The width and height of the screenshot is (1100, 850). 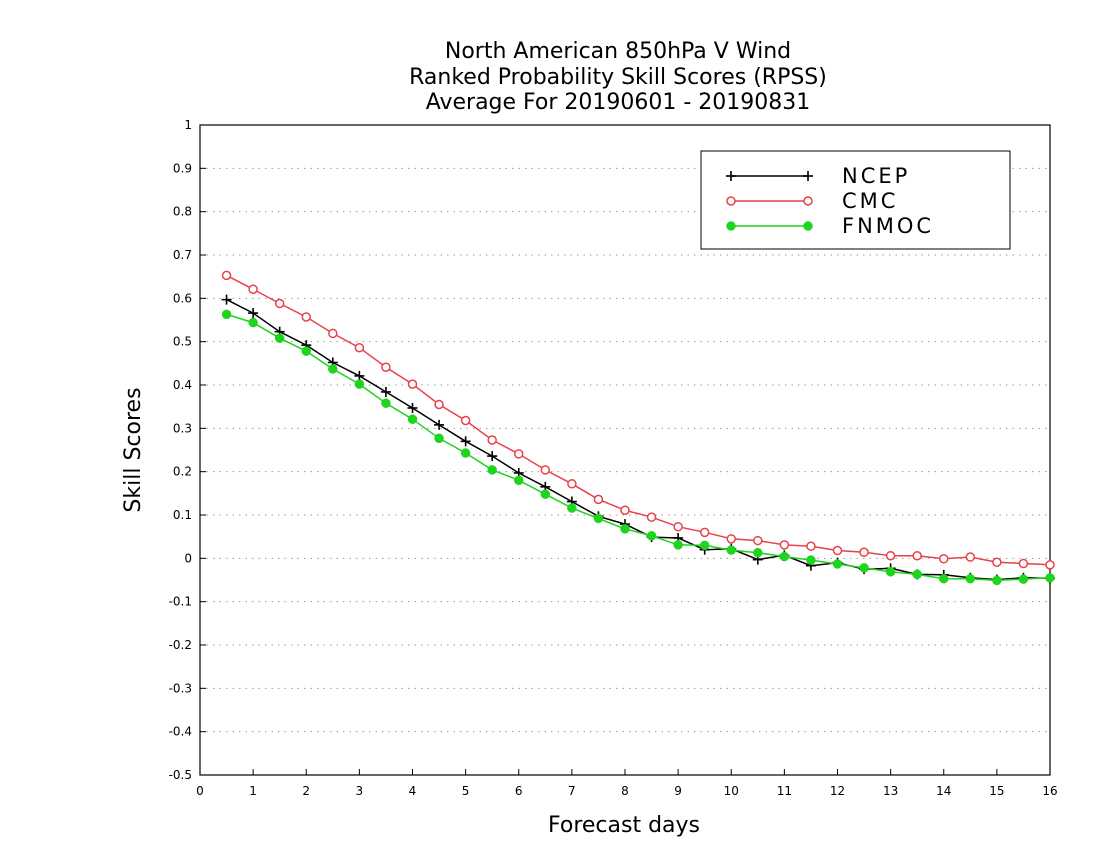 What do you see at coordinates (180, 602) in the screenshot?
I see `y-tick-label: -0.1` at bounding box center [180, 602].